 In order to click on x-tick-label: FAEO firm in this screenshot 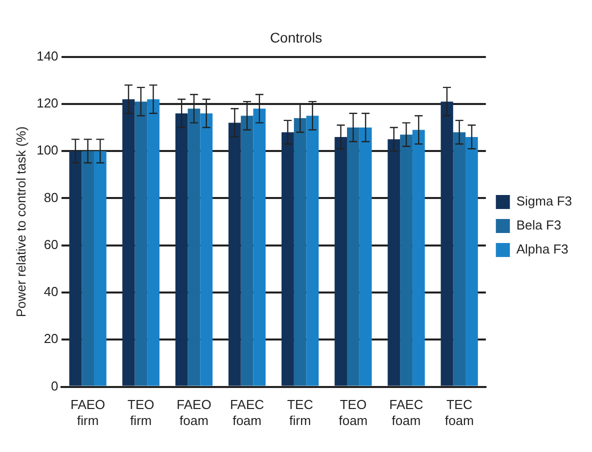, I will do `click(88, 412)`.